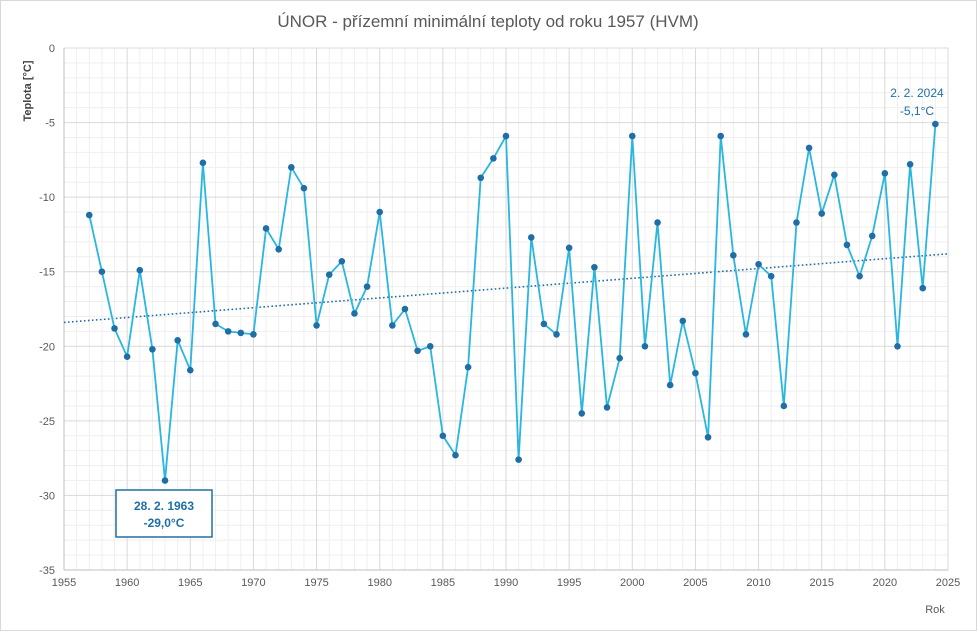 This screenshot has width=977, height=631. What do you see at coordinates (917, 111) in the screenshot?
I see `annotation-2024-value: -5,1°C` at bounding box center [917, 111].